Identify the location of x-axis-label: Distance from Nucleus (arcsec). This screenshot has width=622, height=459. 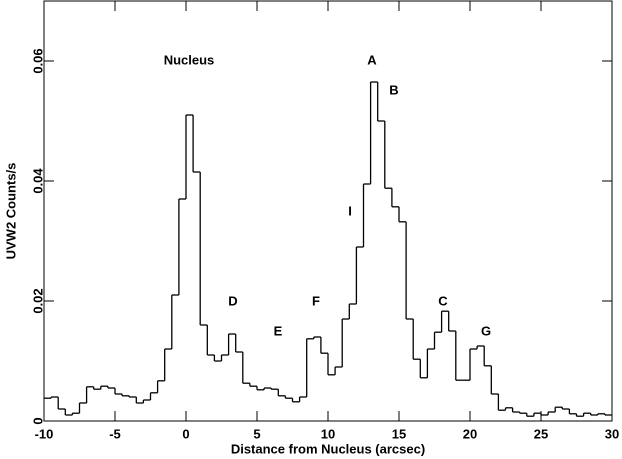
(328, 448).